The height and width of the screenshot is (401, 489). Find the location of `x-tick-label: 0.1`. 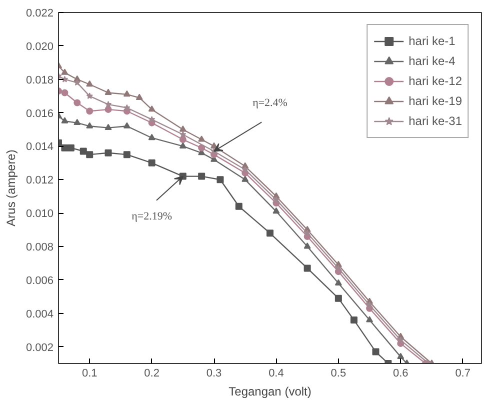

x-tick-label: 0.1 is located at coordinates (90, 374).